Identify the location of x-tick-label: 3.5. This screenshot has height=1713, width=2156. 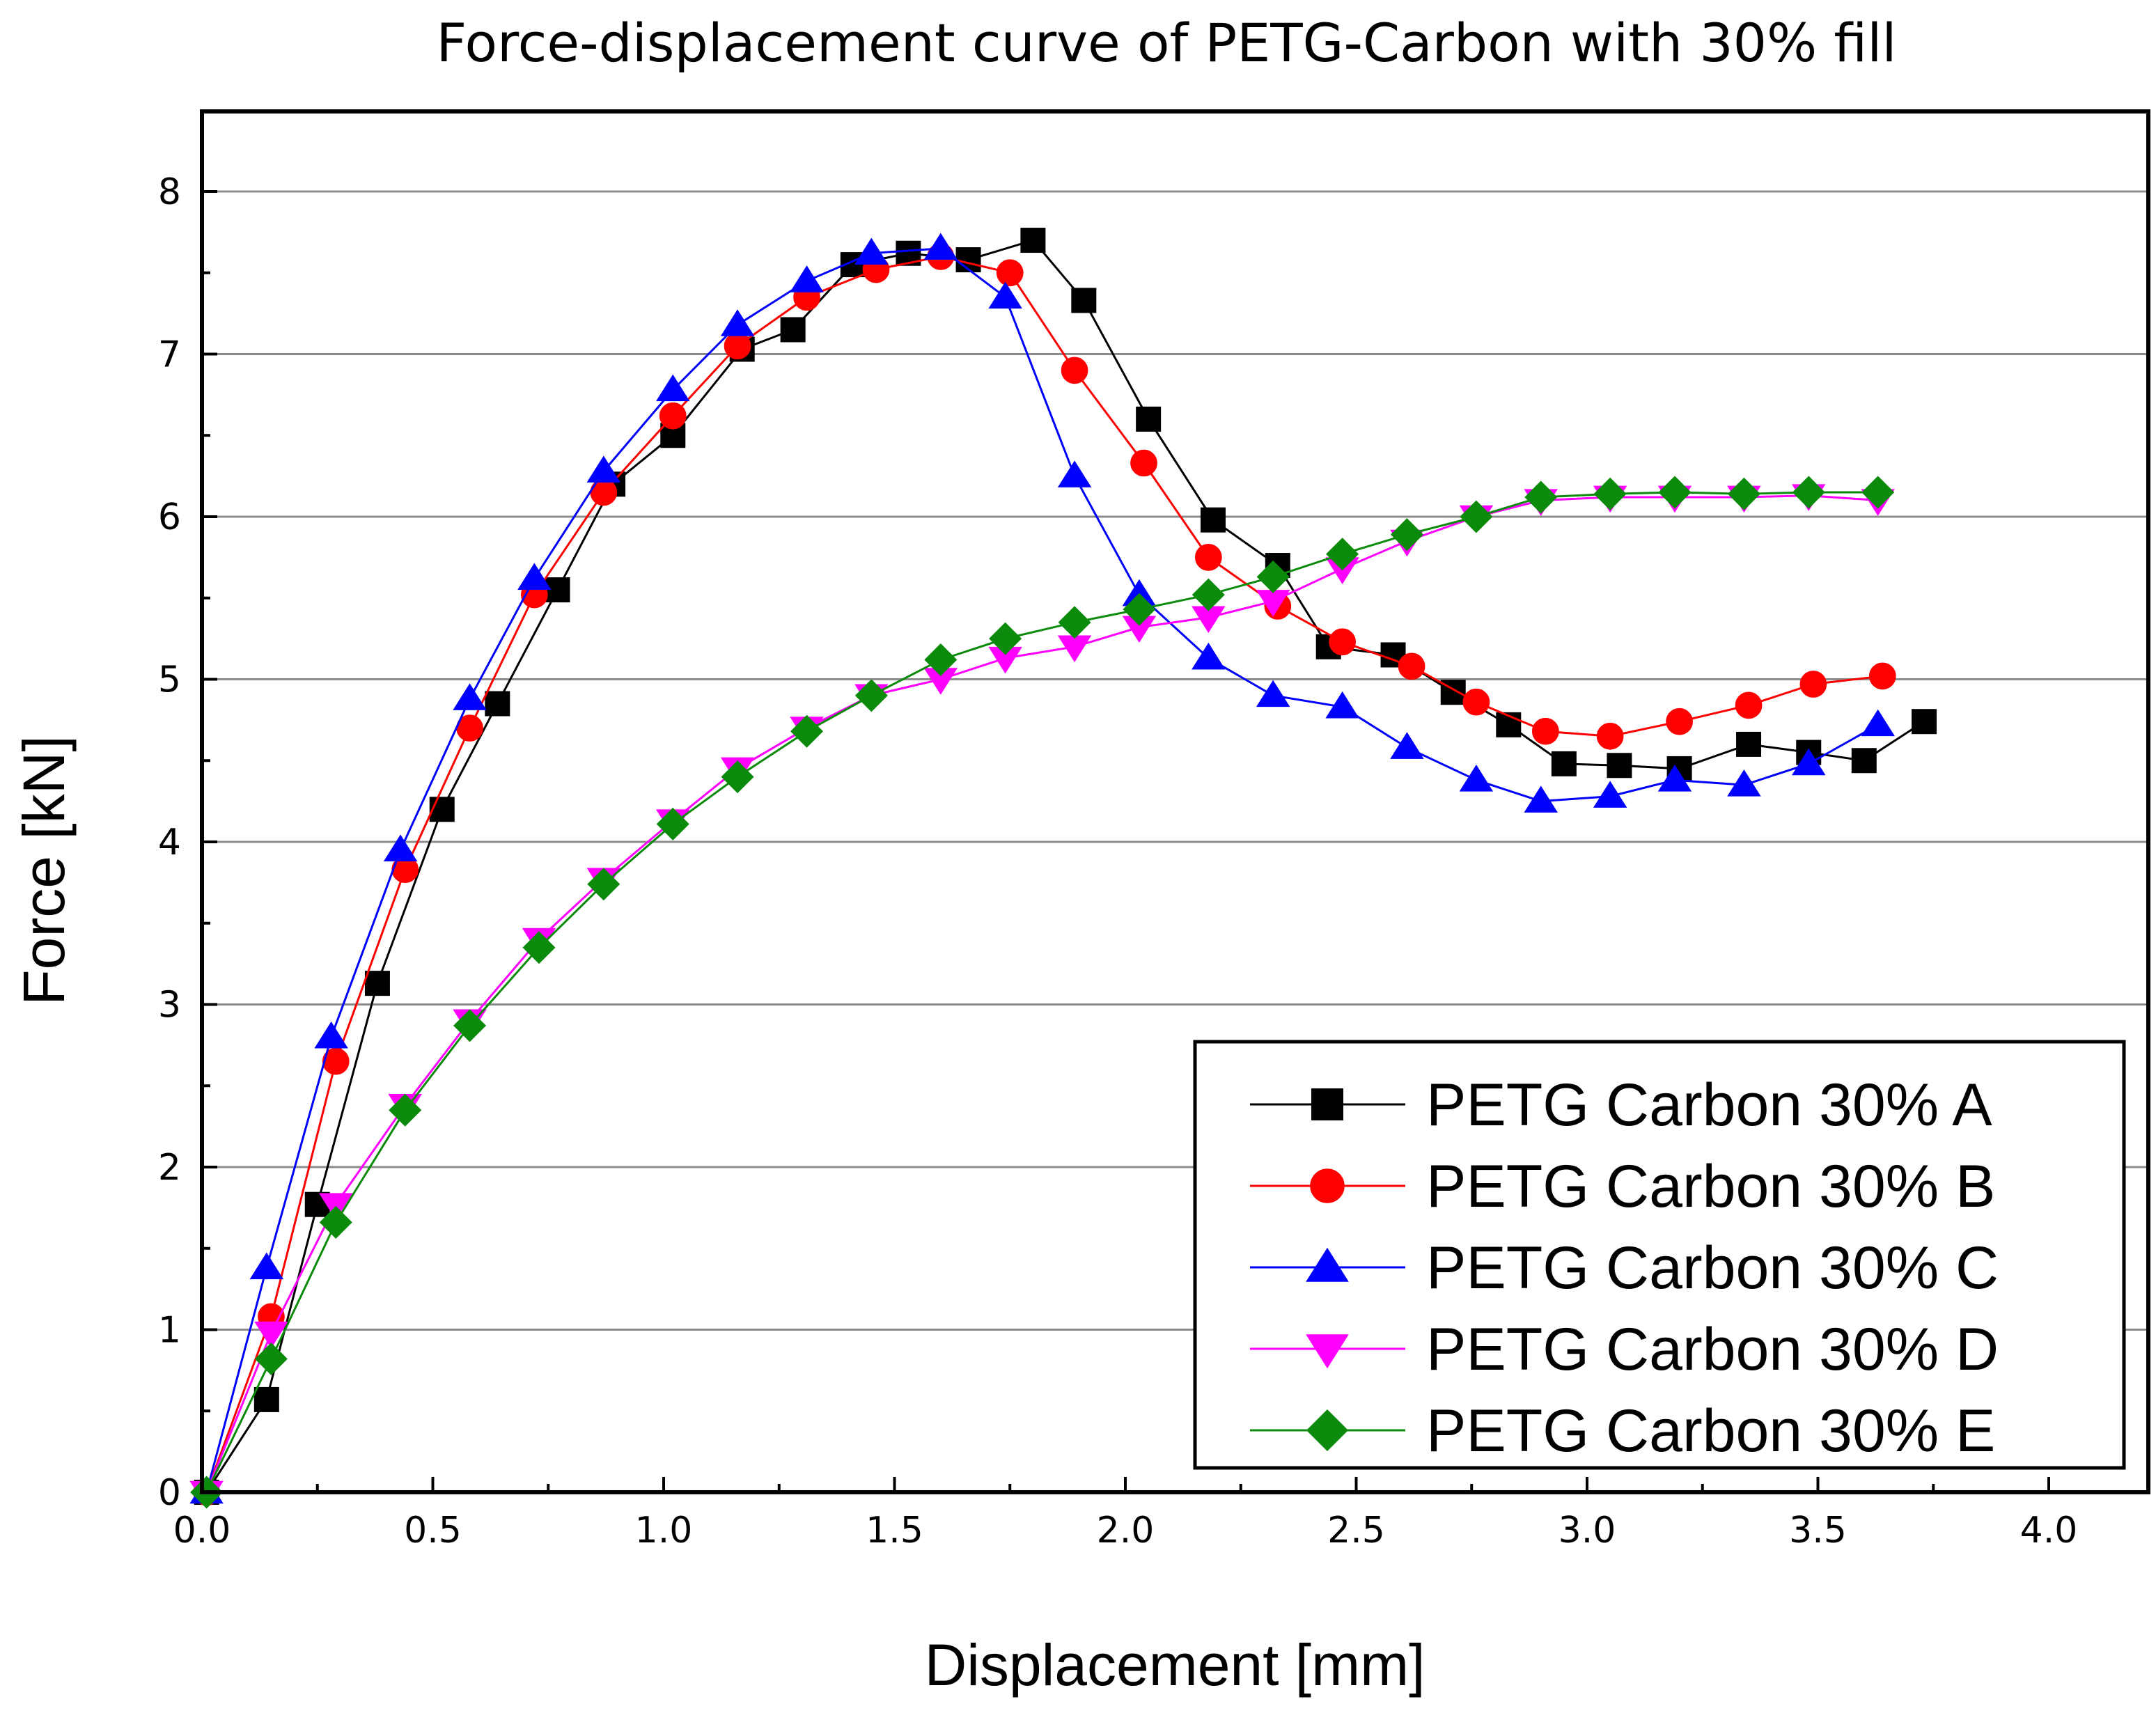
(1818, 1530).